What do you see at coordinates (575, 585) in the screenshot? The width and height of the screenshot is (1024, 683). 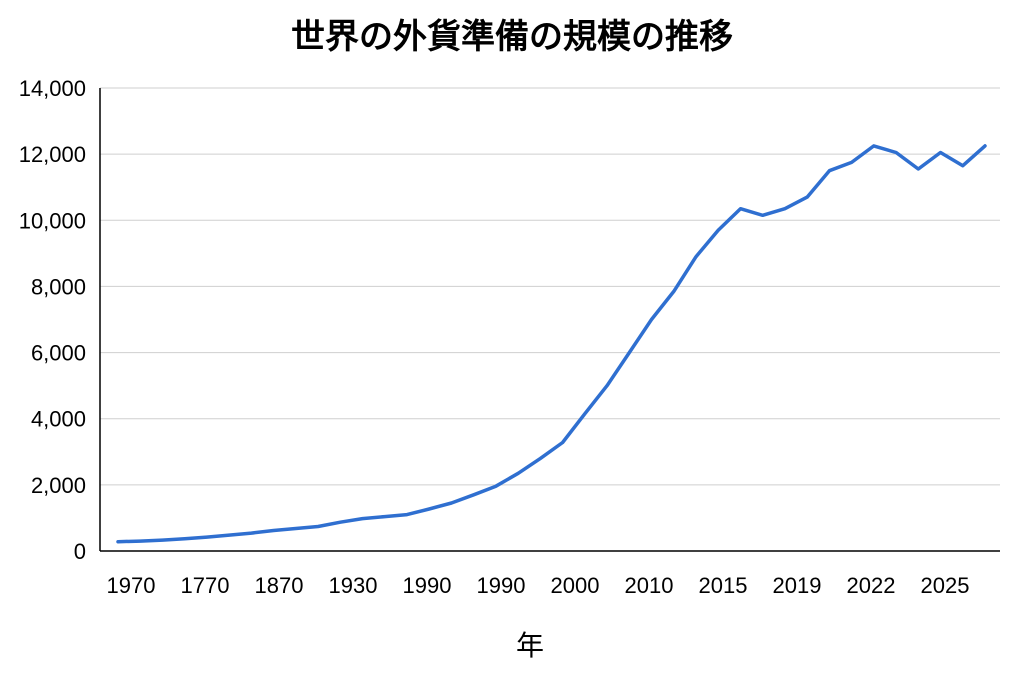 I see `x-tick-label: 2000` at bounding box center [575, 585].